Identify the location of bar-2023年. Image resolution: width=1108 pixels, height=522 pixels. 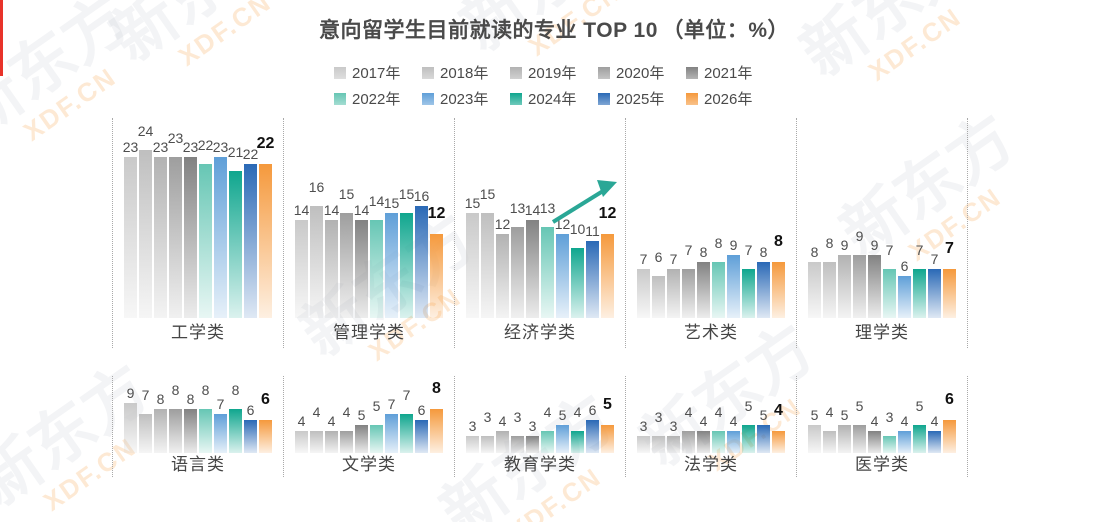
(220, 433).